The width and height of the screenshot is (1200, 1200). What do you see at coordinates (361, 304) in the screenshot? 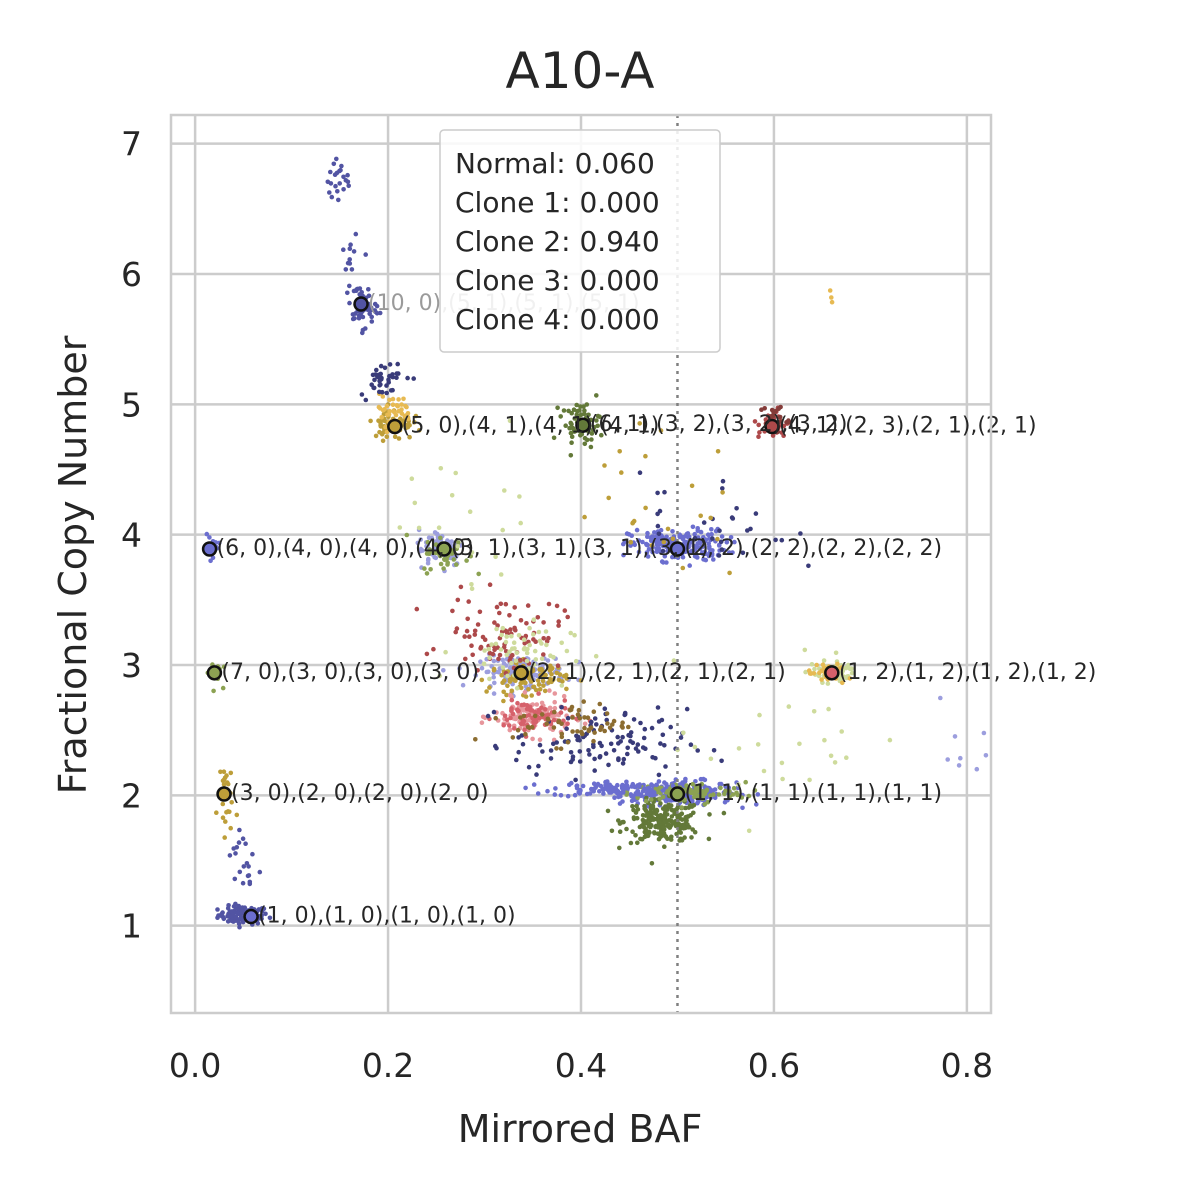
I see `cluster-marker` at bounding box center [361, 304].